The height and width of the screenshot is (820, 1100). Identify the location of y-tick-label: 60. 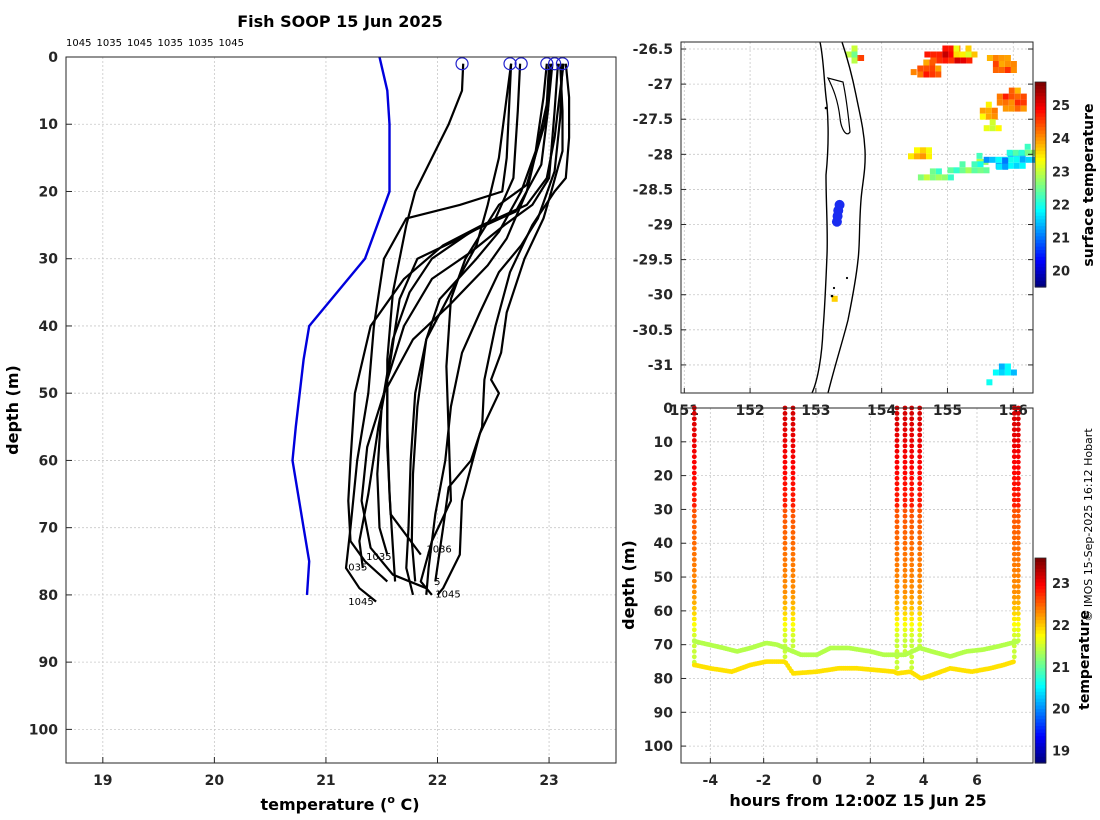
(49, 461).